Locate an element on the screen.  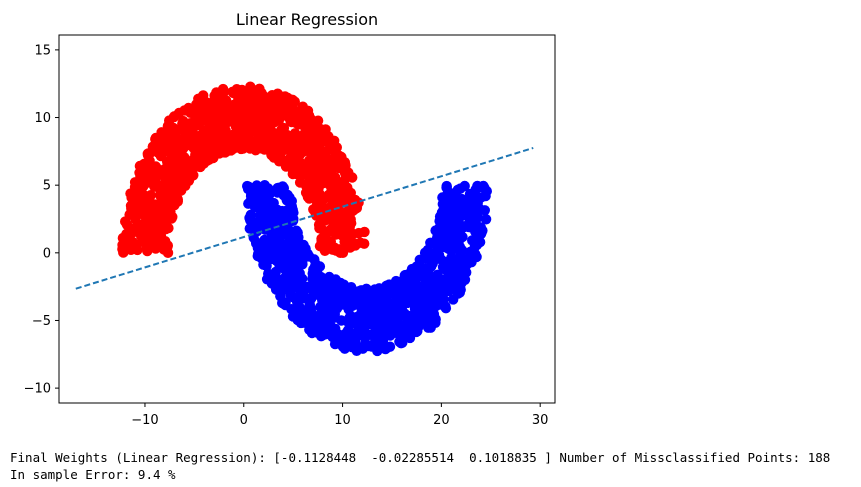
y-tick-label: −10 is located at coordinates (37, 389).